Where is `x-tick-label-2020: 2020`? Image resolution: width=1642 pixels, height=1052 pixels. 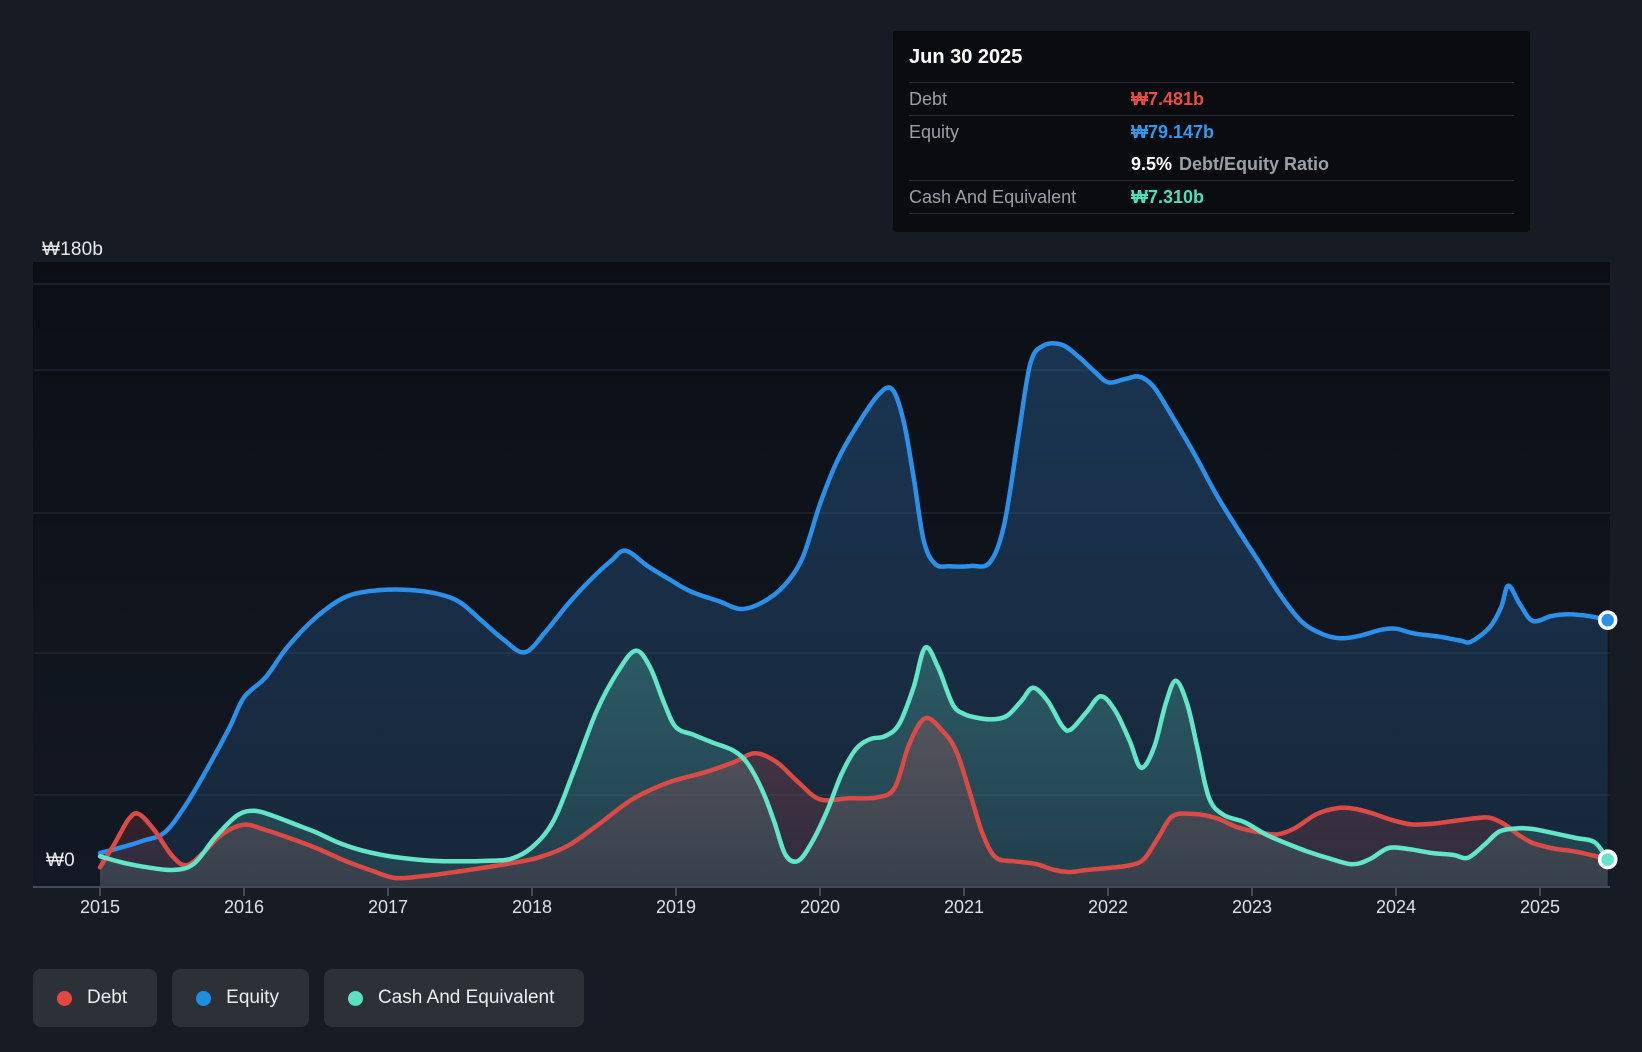
x-tick-label-2020: 2020 is located at coordinates (820, 907).